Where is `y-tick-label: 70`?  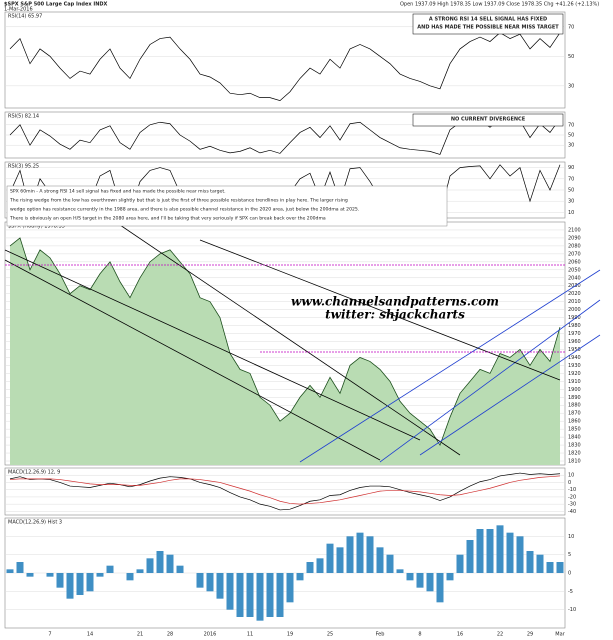
y-tick-label: 70 is located at coordinates (571, 27).